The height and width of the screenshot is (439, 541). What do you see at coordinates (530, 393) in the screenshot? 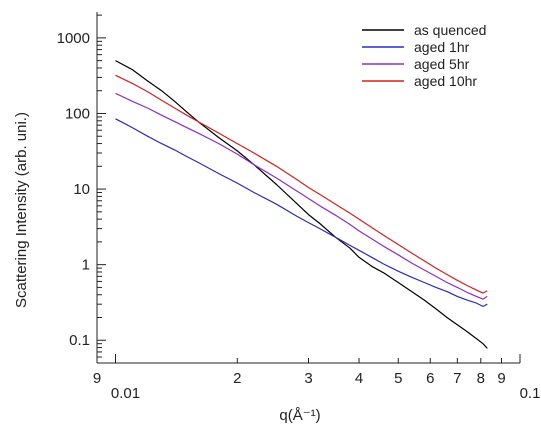
I see `x-tick-label: 0.1` at bounding box center [530, 393].